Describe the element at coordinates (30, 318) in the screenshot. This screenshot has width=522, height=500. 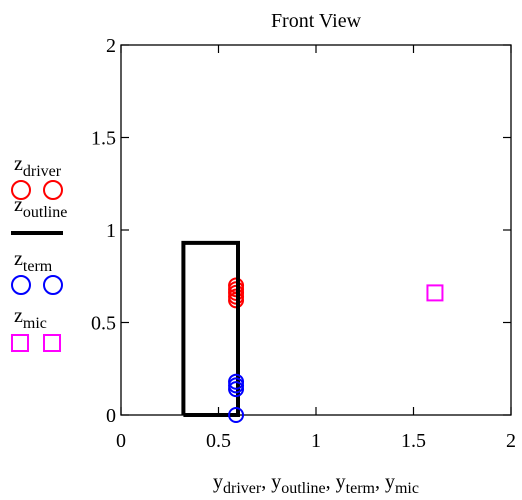
I see `legend-label-mic: zmic` at that location.